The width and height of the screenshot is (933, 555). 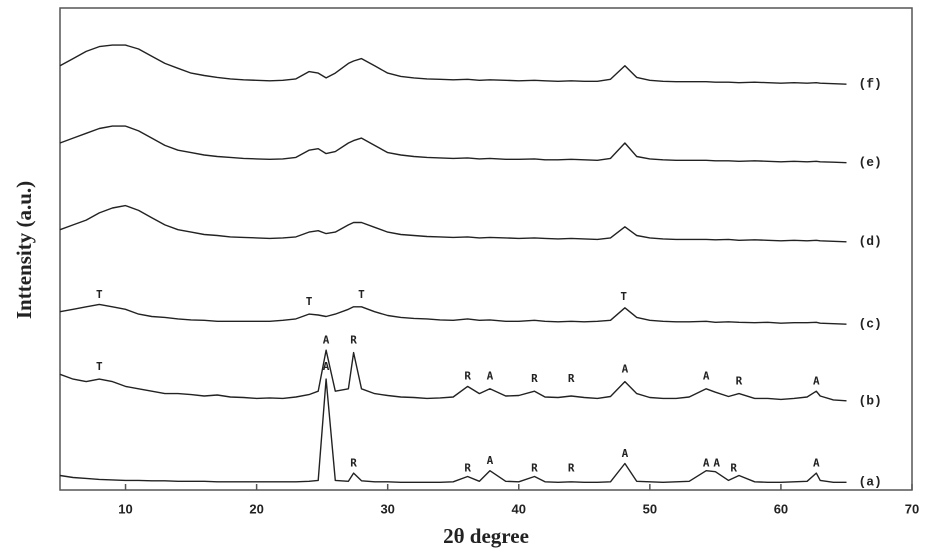 I want to click on x-tick-label: 30, so click(x=387, y=508).